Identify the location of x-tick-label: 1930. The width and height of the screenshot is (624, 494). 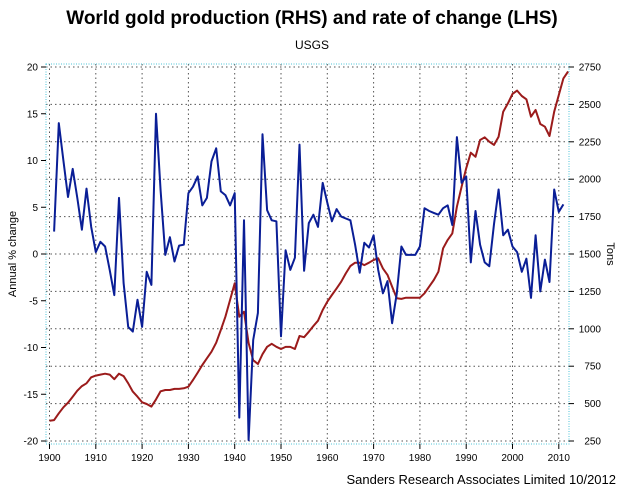
(188, 458).